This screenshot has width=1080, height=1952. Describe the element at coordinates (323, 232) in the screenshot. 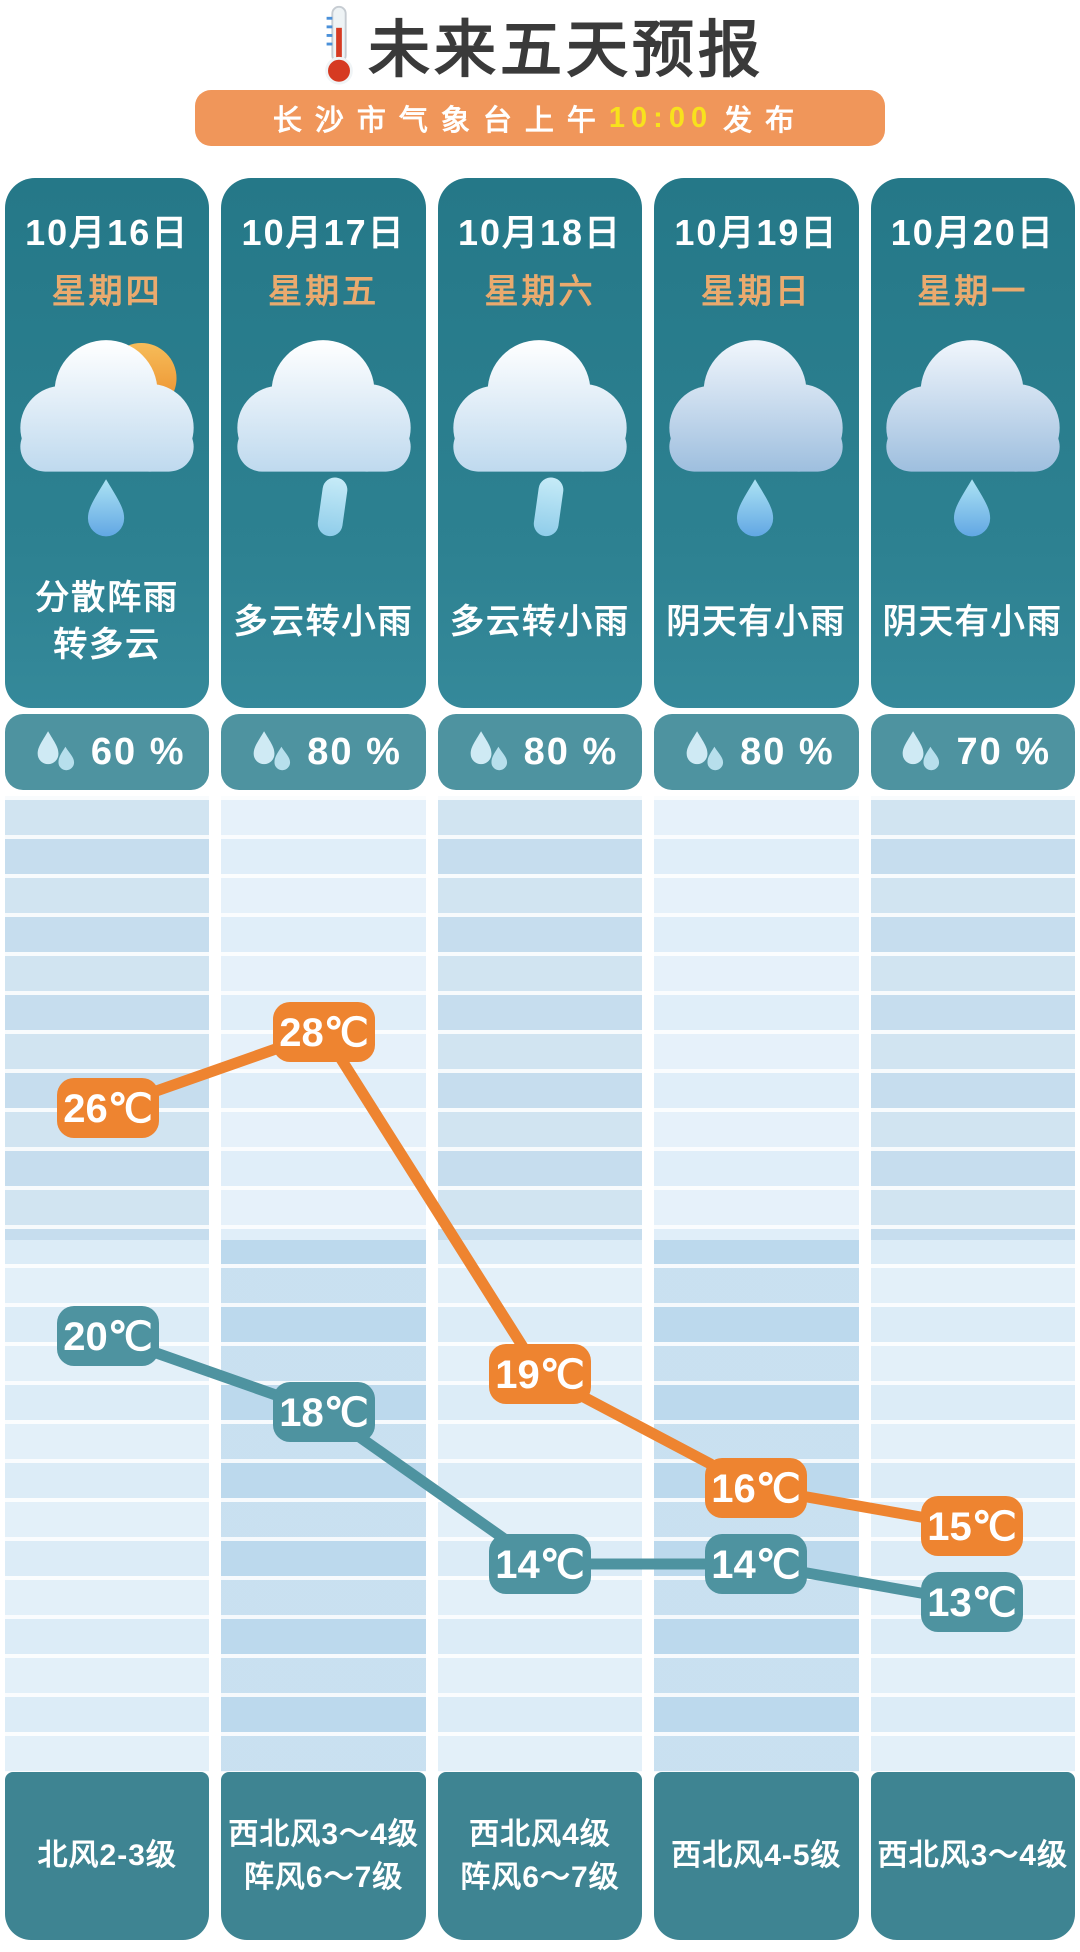

I see `date-label: 10月17日` at that location.